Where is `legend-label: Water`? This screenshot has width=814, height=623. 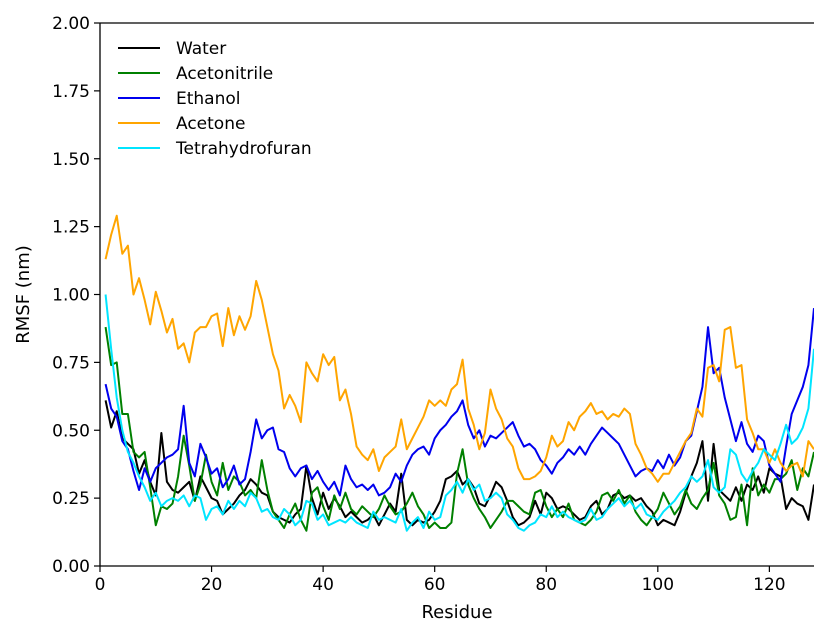 legend-label: Water is located at coordinates (201, 49).